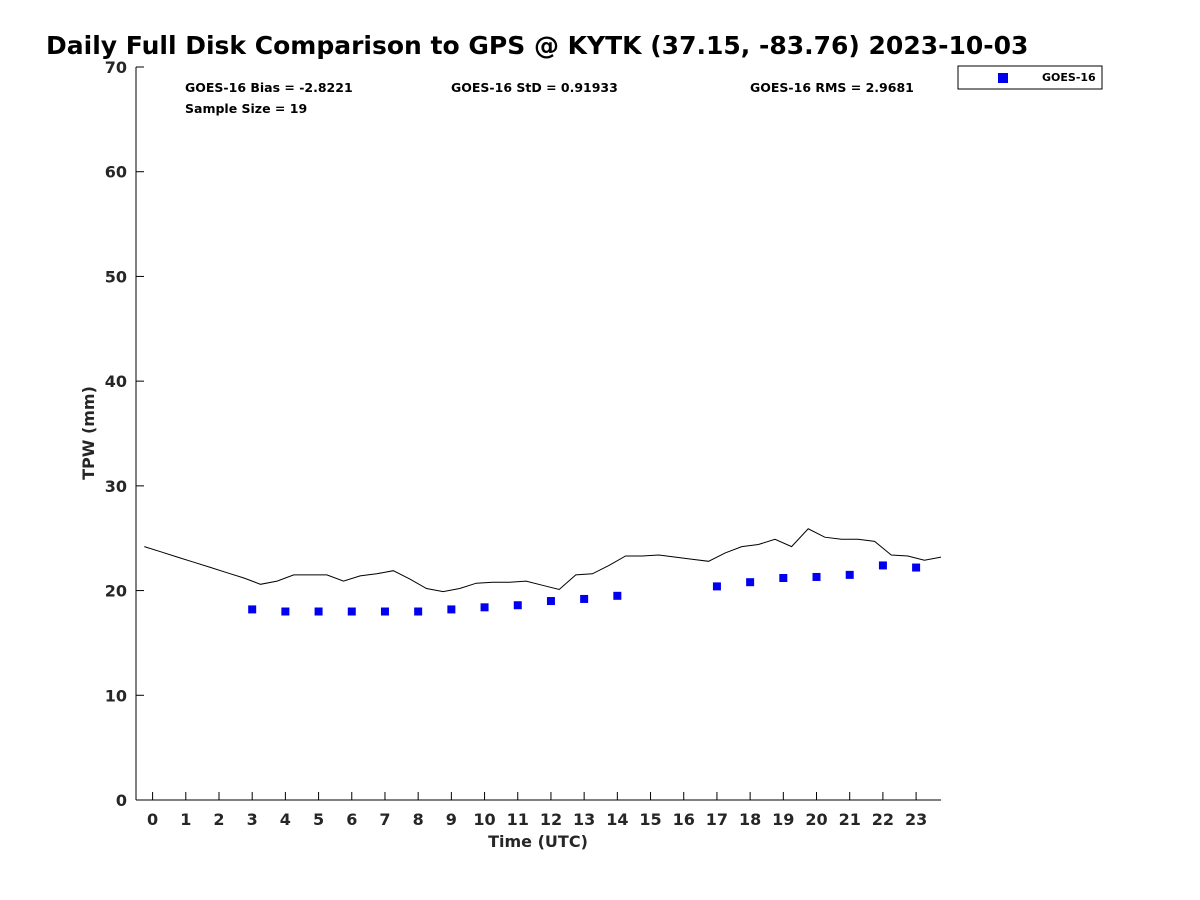  I want to click on y-tick-label-60: 60, so click(116, 172).